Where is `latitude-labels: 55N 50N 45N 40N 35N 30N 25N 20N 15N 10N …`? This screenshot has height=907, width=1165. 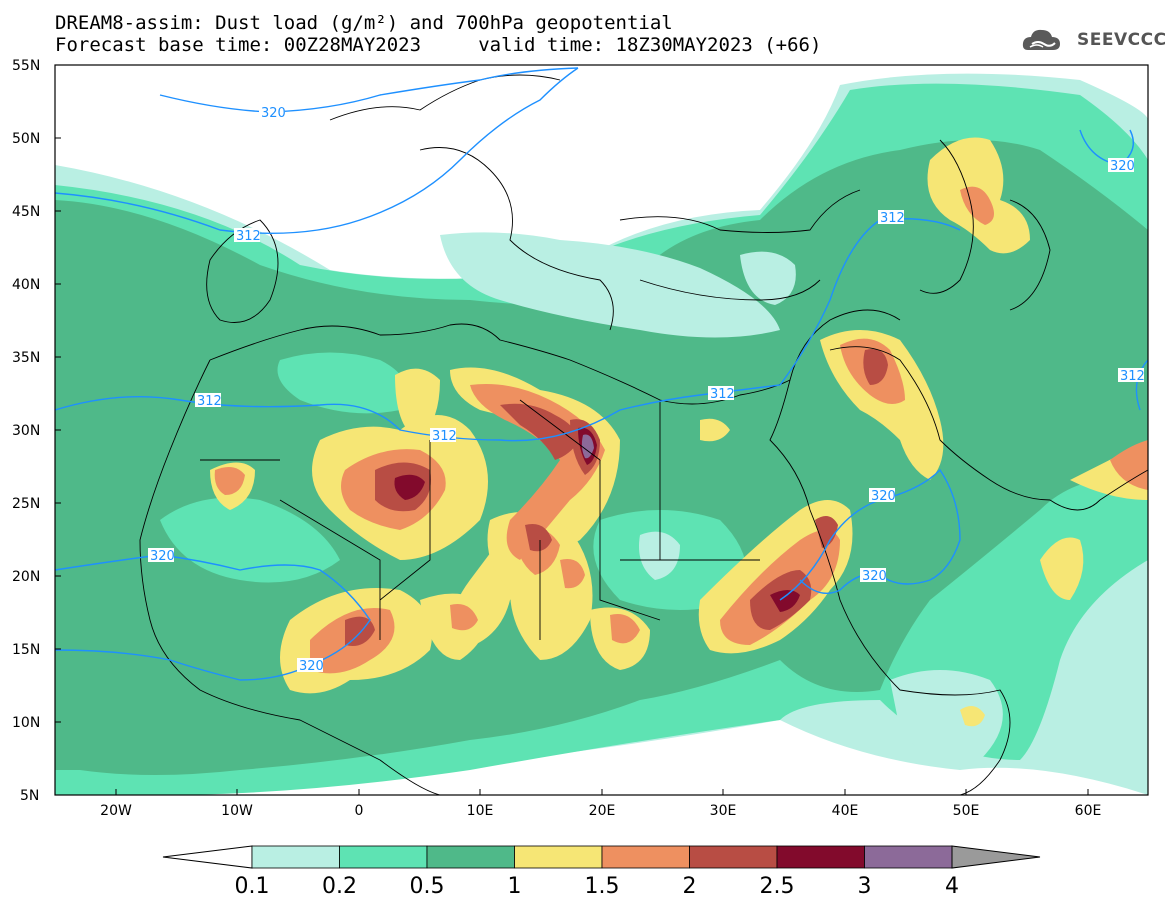
latitude-labels: 55N 50N 45N 40N 35N 30N 25N 20N 15N 10N … is located at coordinates (26, 431).